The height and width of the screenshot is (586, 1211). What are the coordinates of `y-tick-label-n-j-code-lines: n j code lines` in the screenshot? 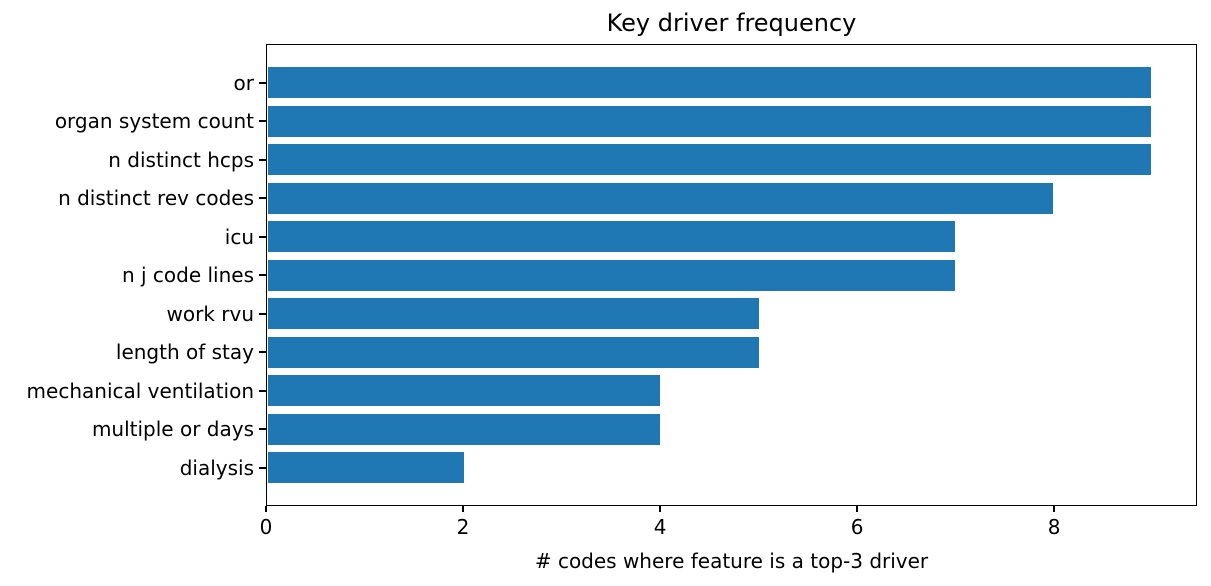 It's located at (187, 275).